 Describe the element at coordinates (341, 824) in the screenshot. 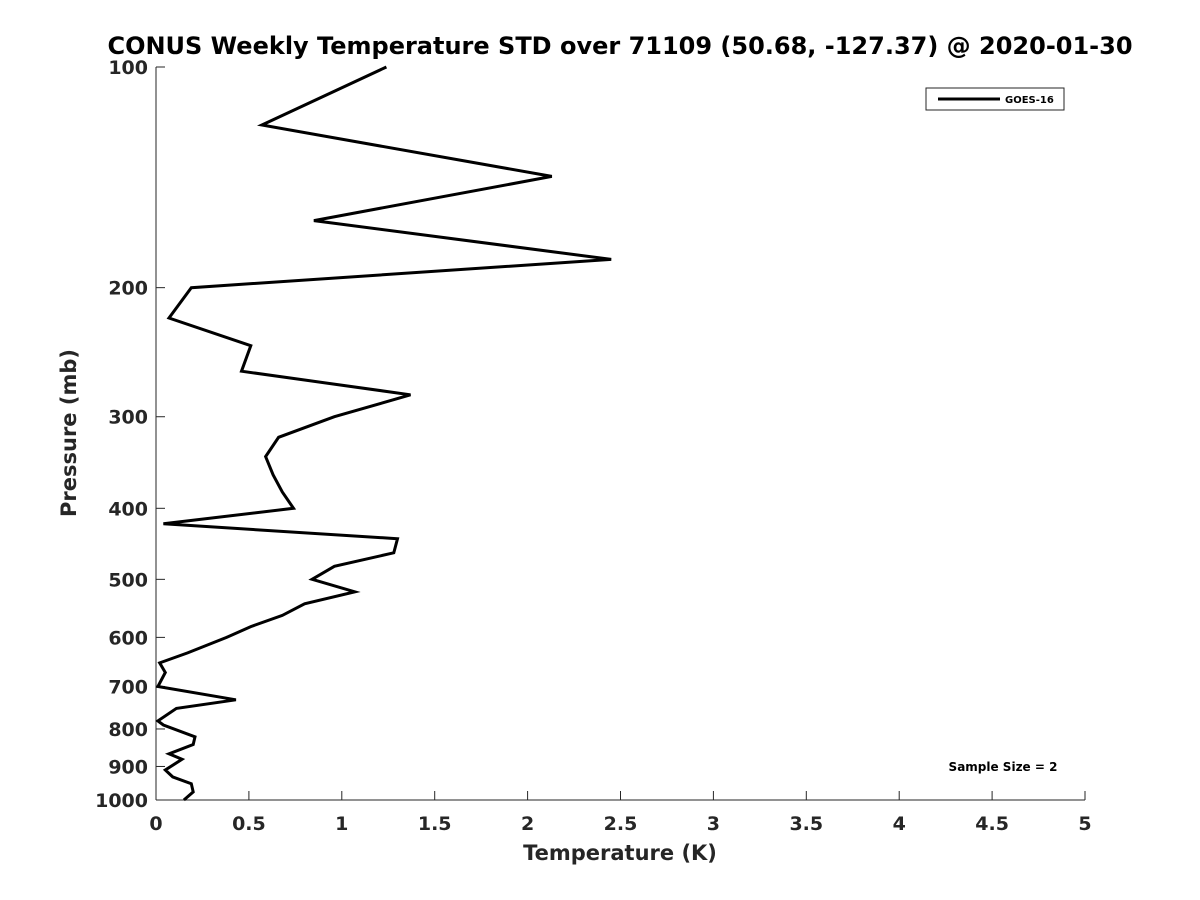

I see `x-tick-label: 1` at that location.